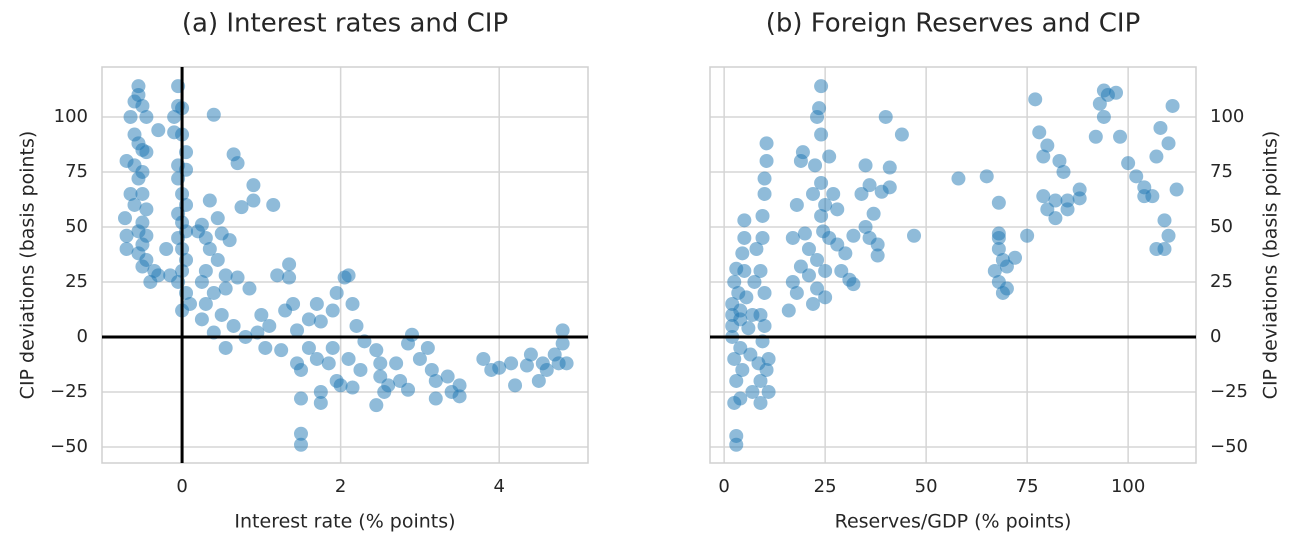 This screenshot has width=1291, height=538. I want to click on y-tick-label: −25, so click(1229, 391).